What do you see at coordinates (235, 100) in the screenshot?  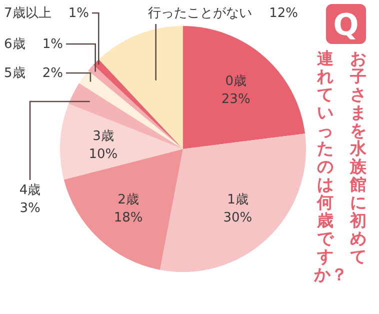 I see `data-label: 23%` at bounding box center [235, 100].